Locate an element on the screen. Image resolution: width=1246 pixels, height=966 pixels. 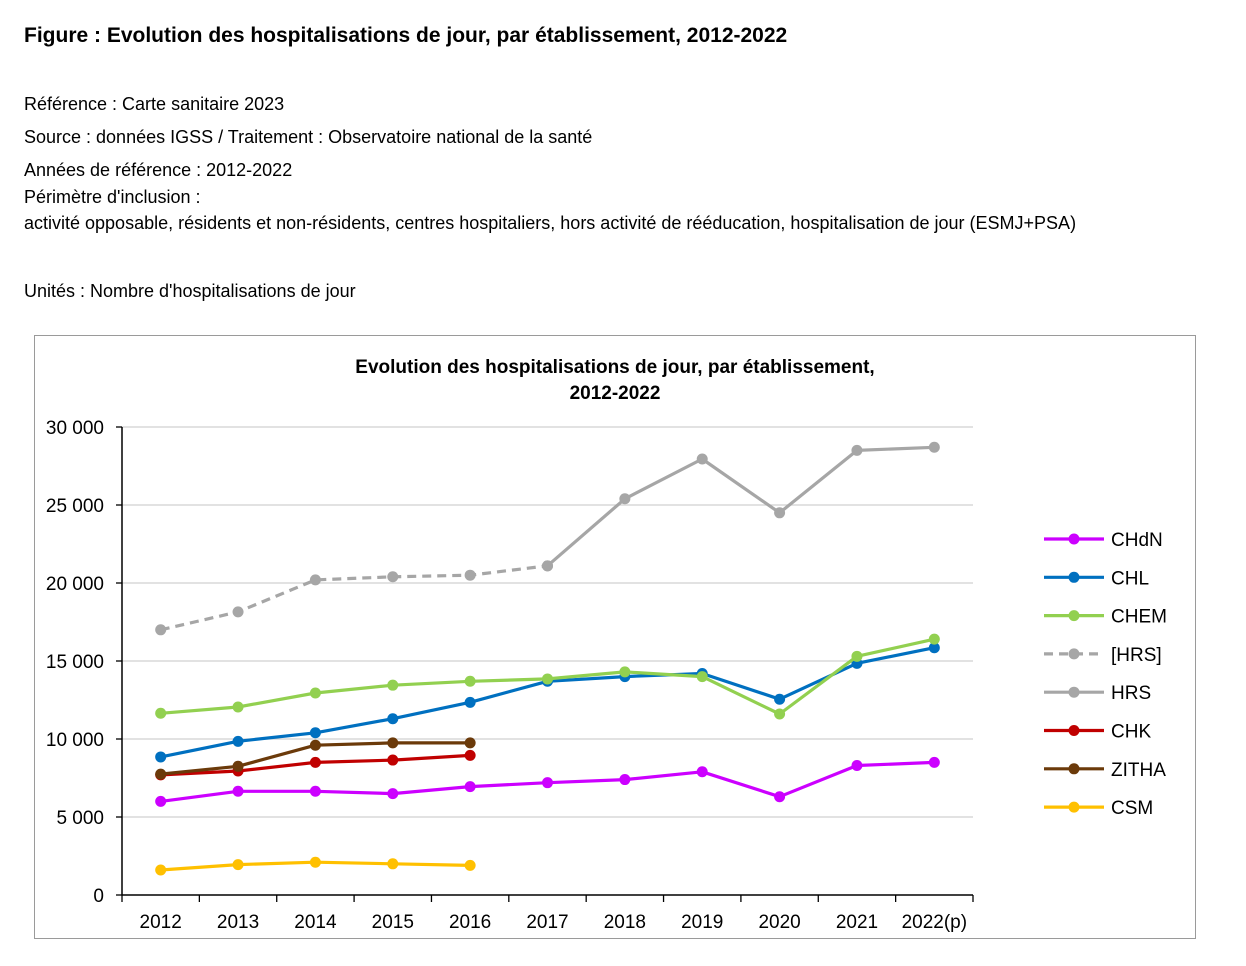
series-chk is located at coordinates (315, 765).